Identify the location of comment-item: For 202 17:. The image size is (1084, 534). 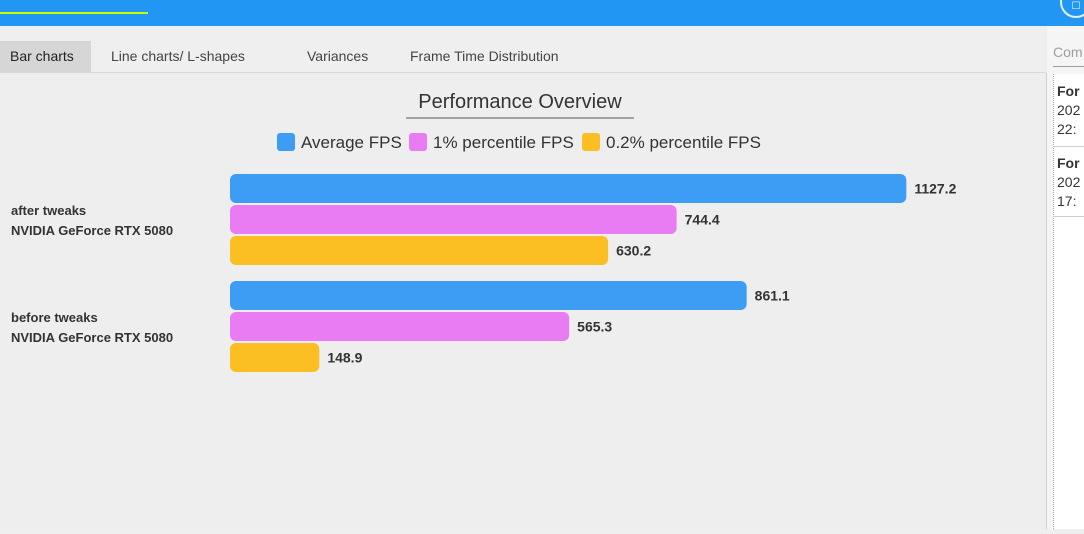
(1070, 182).